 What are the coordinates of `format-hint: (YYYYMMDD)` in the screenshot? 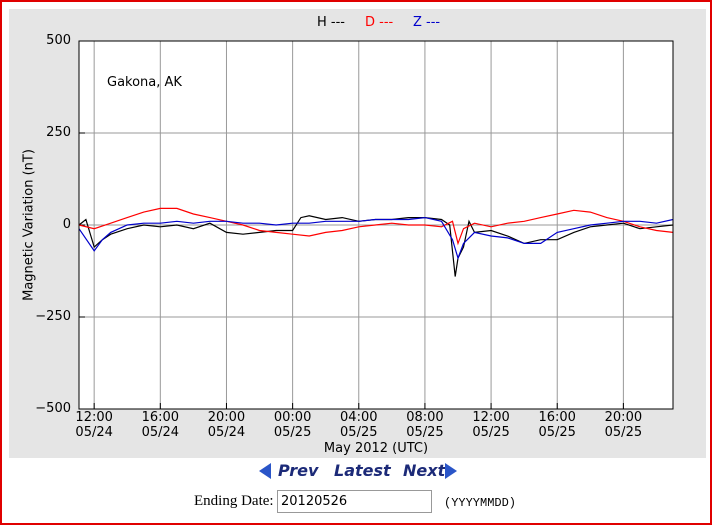 It's located at (480, 503).